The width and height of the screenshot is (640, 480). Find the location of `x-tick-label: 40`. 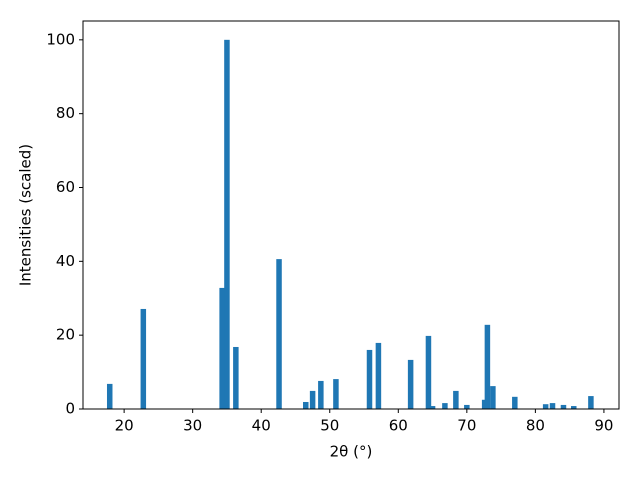

x-tick-label: 40 is located at coordinates (261, 426).